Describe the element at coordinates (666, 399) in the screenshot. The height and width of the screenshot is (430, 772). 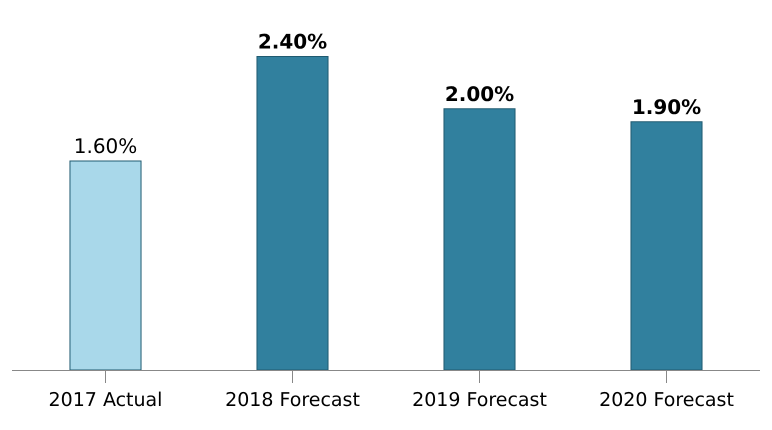
I see `x-tick-label: 2020 Forecast` at that location.